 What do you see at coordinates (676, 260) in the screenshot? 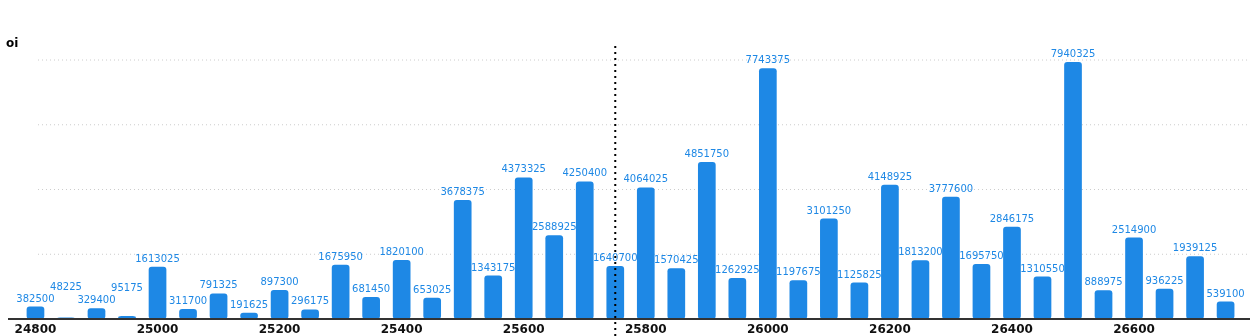
I see `data-label: 1570425` at bounding box center [676, 260].